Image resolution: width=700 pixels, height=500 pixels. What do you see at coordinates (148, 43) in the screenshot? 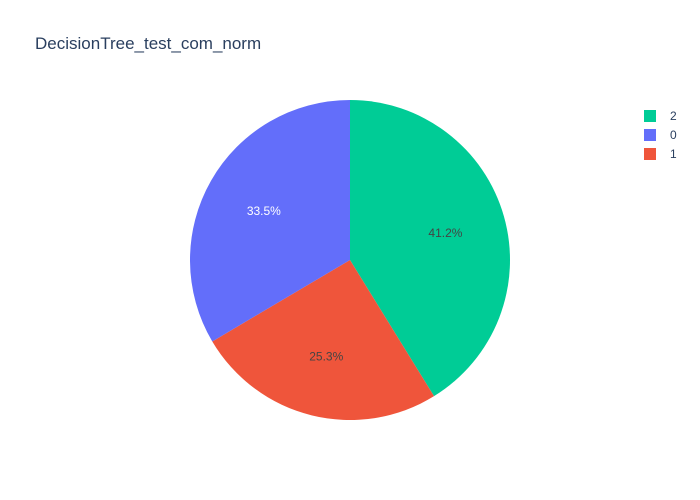
I see `chart-title: DecisionTree_test_com_norm` at bounding box center [148, 43].